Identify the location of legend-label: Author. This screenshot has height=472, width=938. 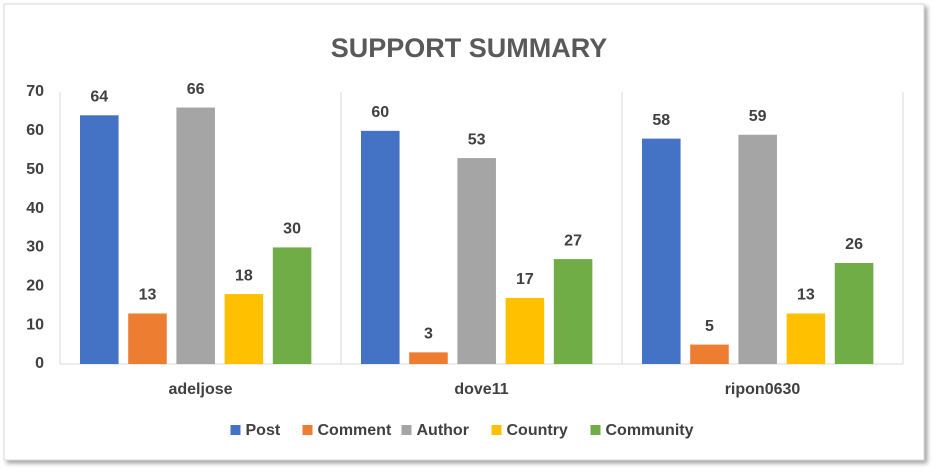
(443, 430).